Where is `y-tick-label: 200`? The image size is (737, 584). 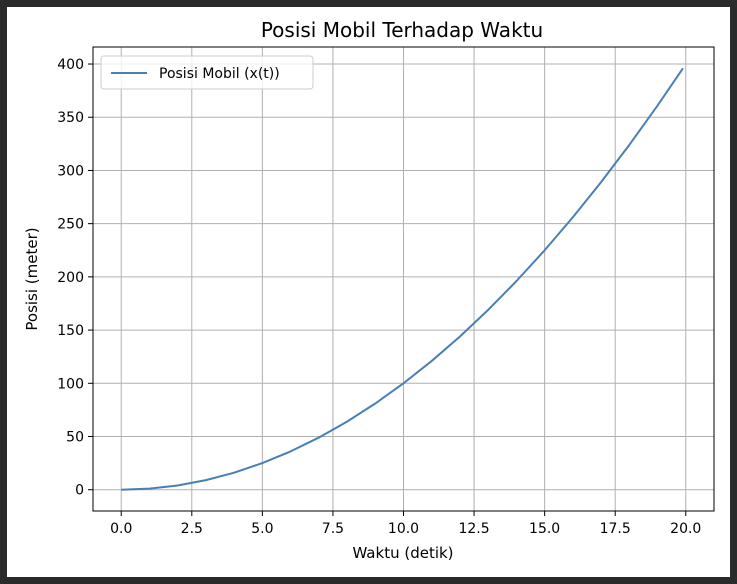 y-tick-label: 200 is located at coordinates (70, 278).